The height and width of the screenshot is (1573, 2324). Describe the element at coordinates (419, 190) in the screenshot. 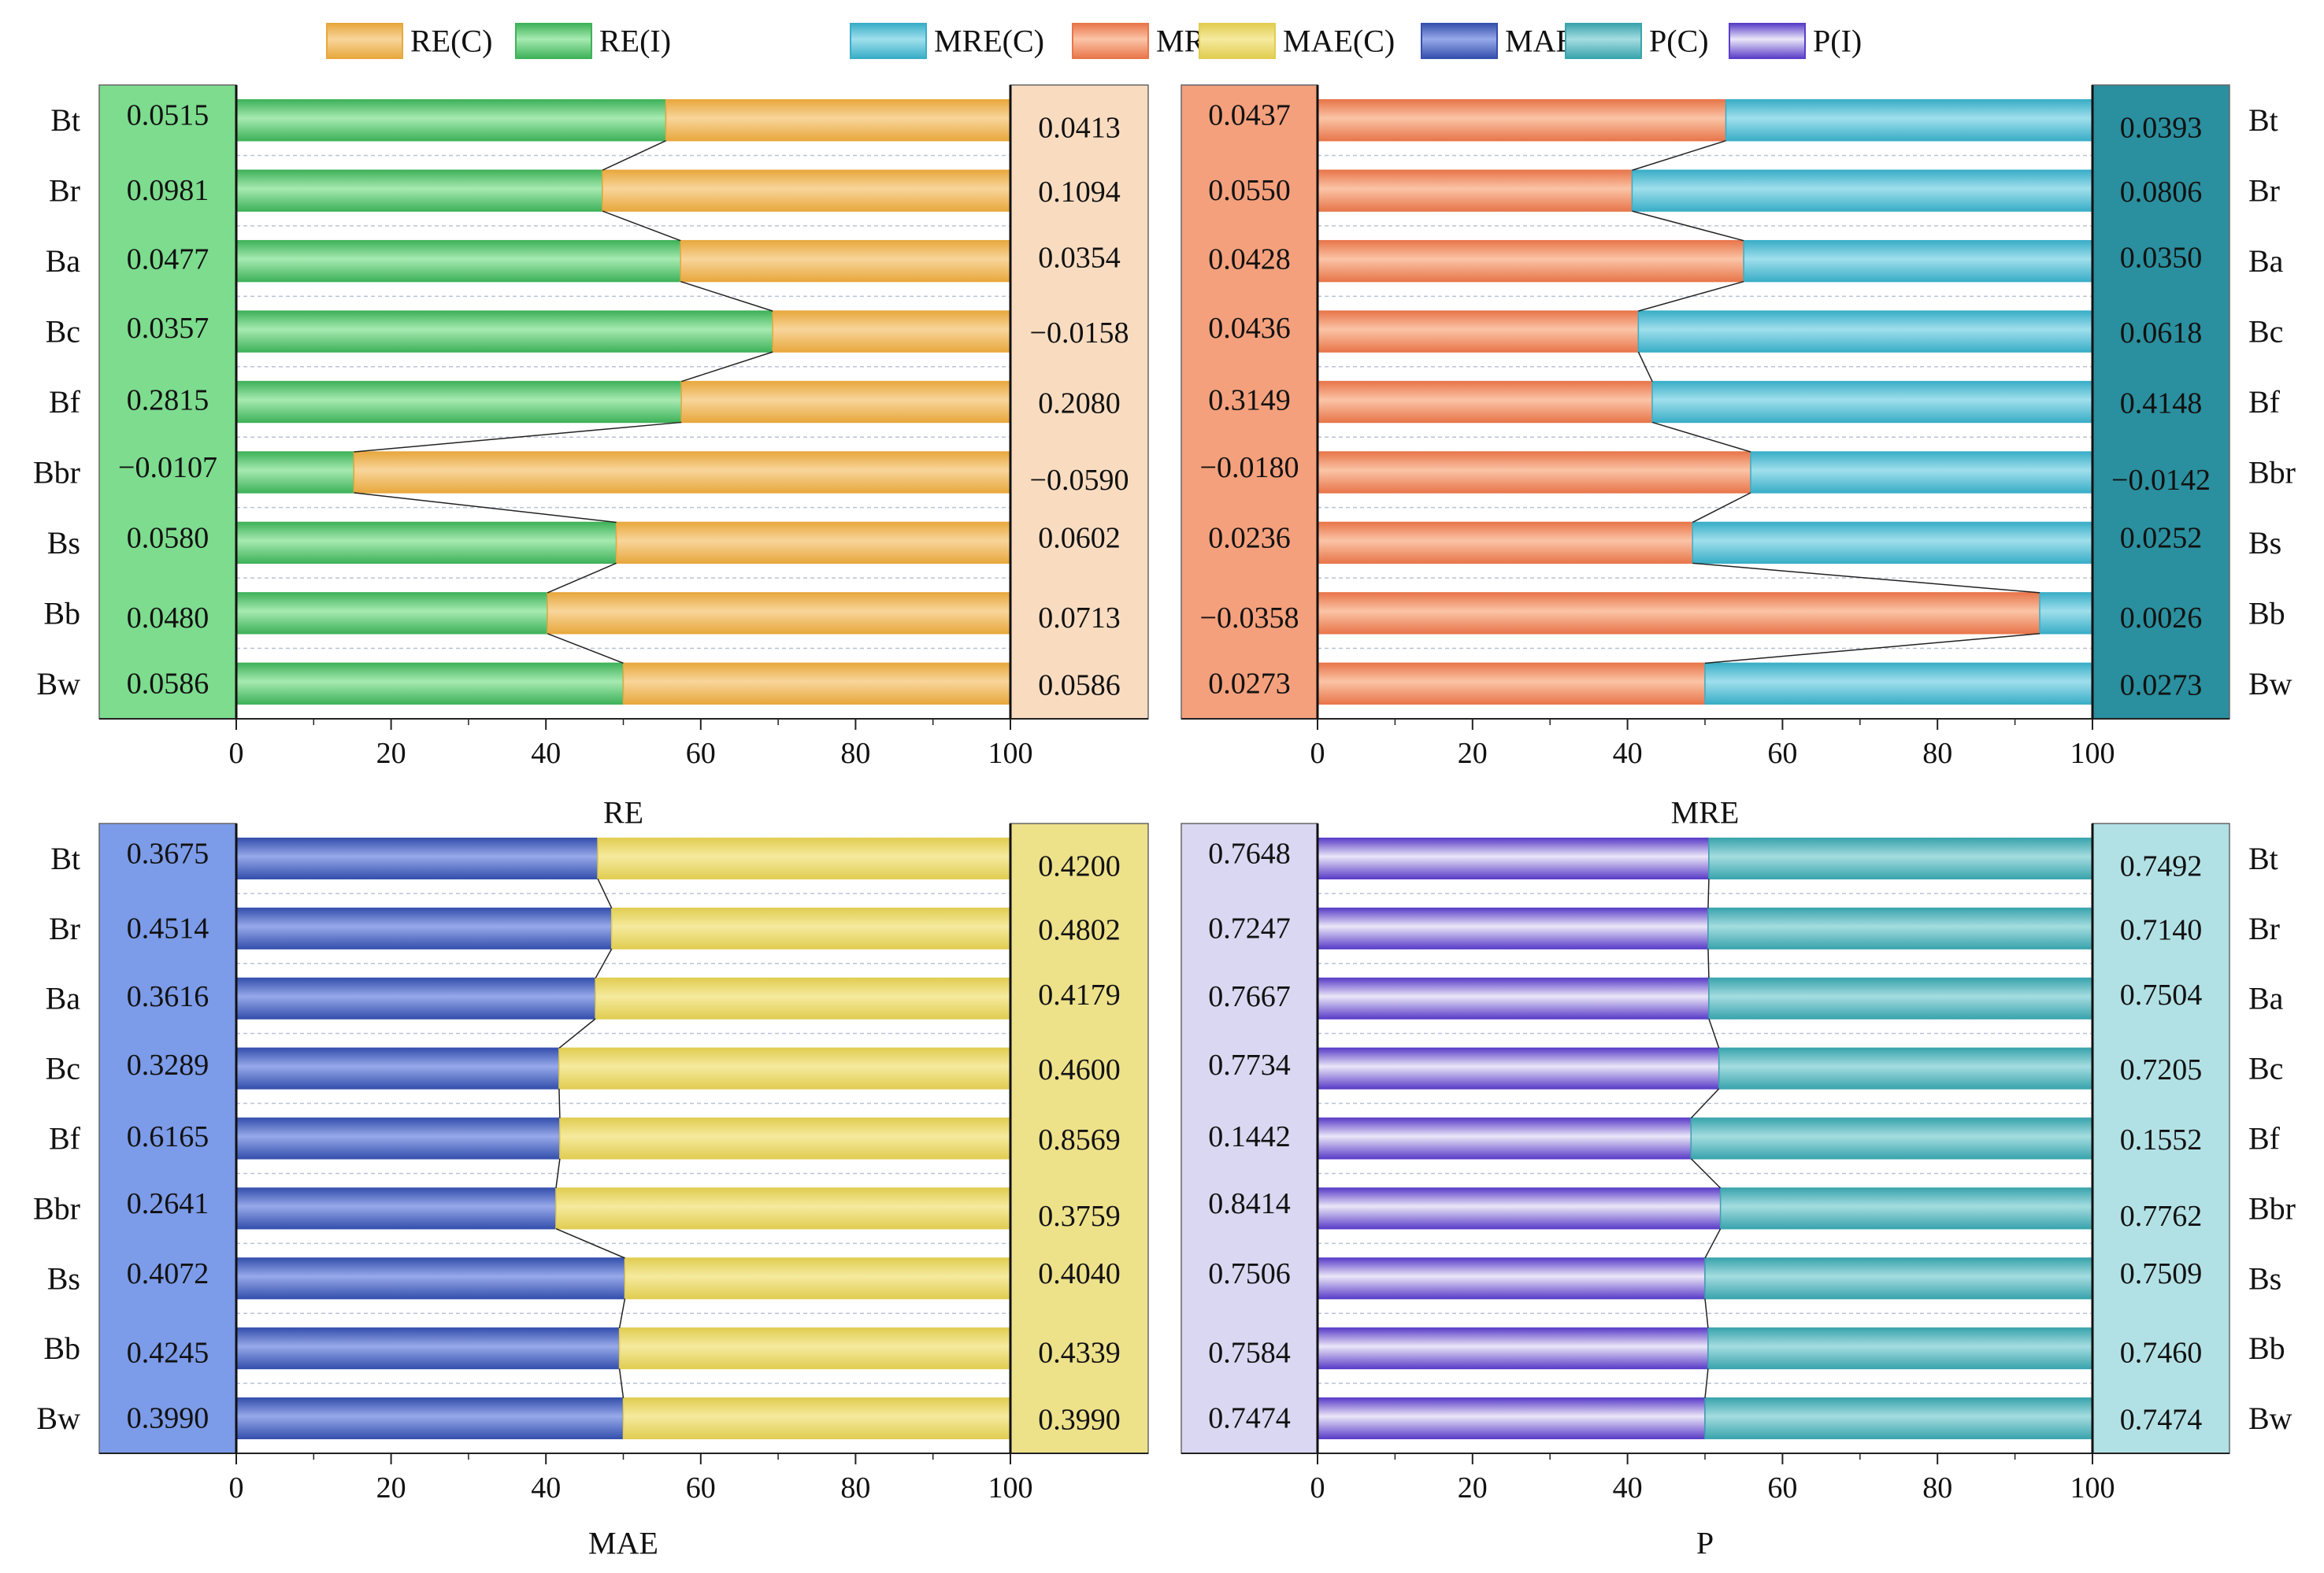

I see `bar-rei-br` at that location.